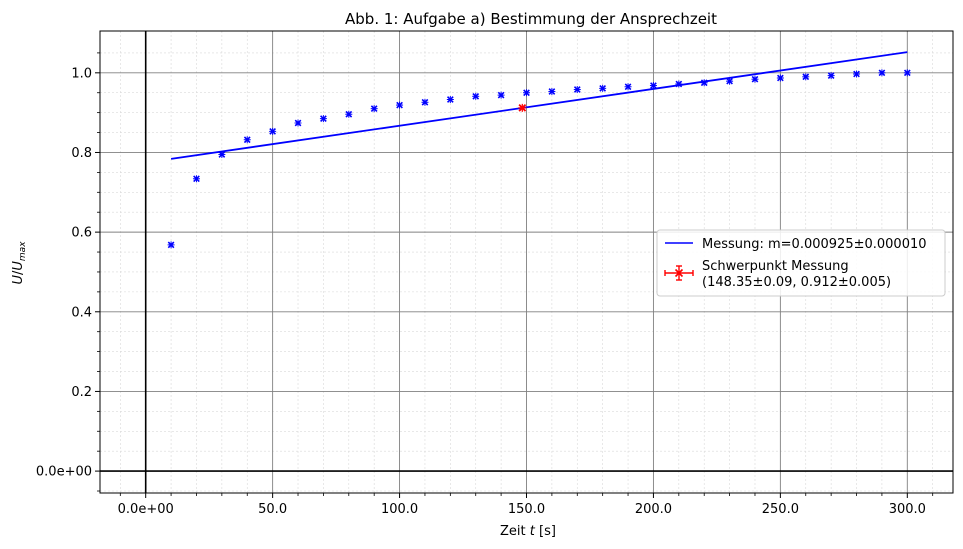 The image size is (963, 549). What do you see at coordinates (814, 244) in the screenshot?
I see `legend-entry-fit: Messung: m=0.000925±0.000010` at bounding box center [814, 244].